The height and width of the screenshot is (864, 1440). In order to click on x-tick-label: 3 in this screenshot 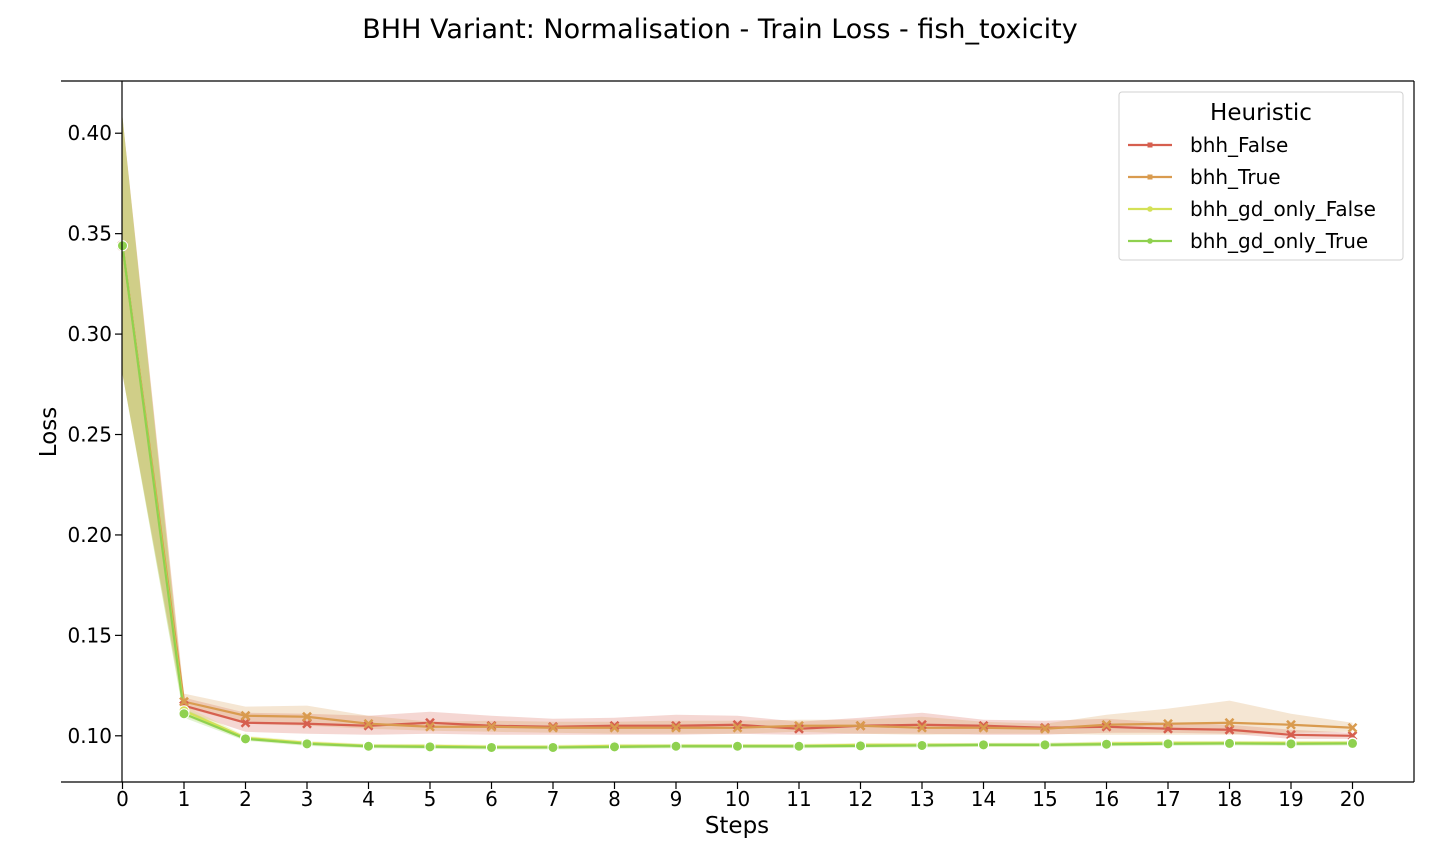, I will do `click(307, 799)`.